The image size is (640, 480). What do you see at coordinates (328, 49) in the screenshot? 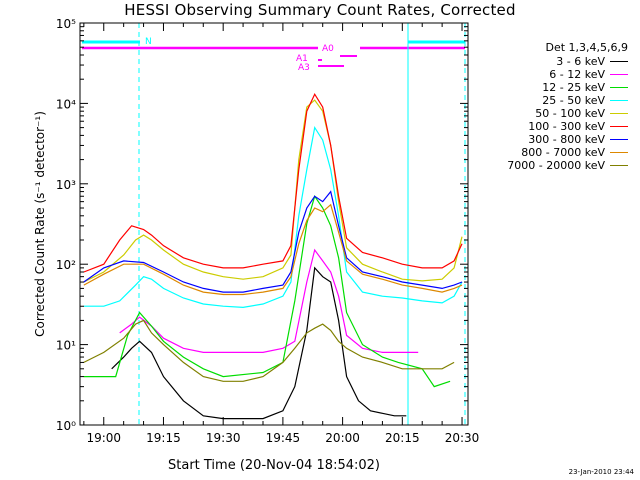
I see `attenuator-label-1: A0` at bounding box center [328, 49].